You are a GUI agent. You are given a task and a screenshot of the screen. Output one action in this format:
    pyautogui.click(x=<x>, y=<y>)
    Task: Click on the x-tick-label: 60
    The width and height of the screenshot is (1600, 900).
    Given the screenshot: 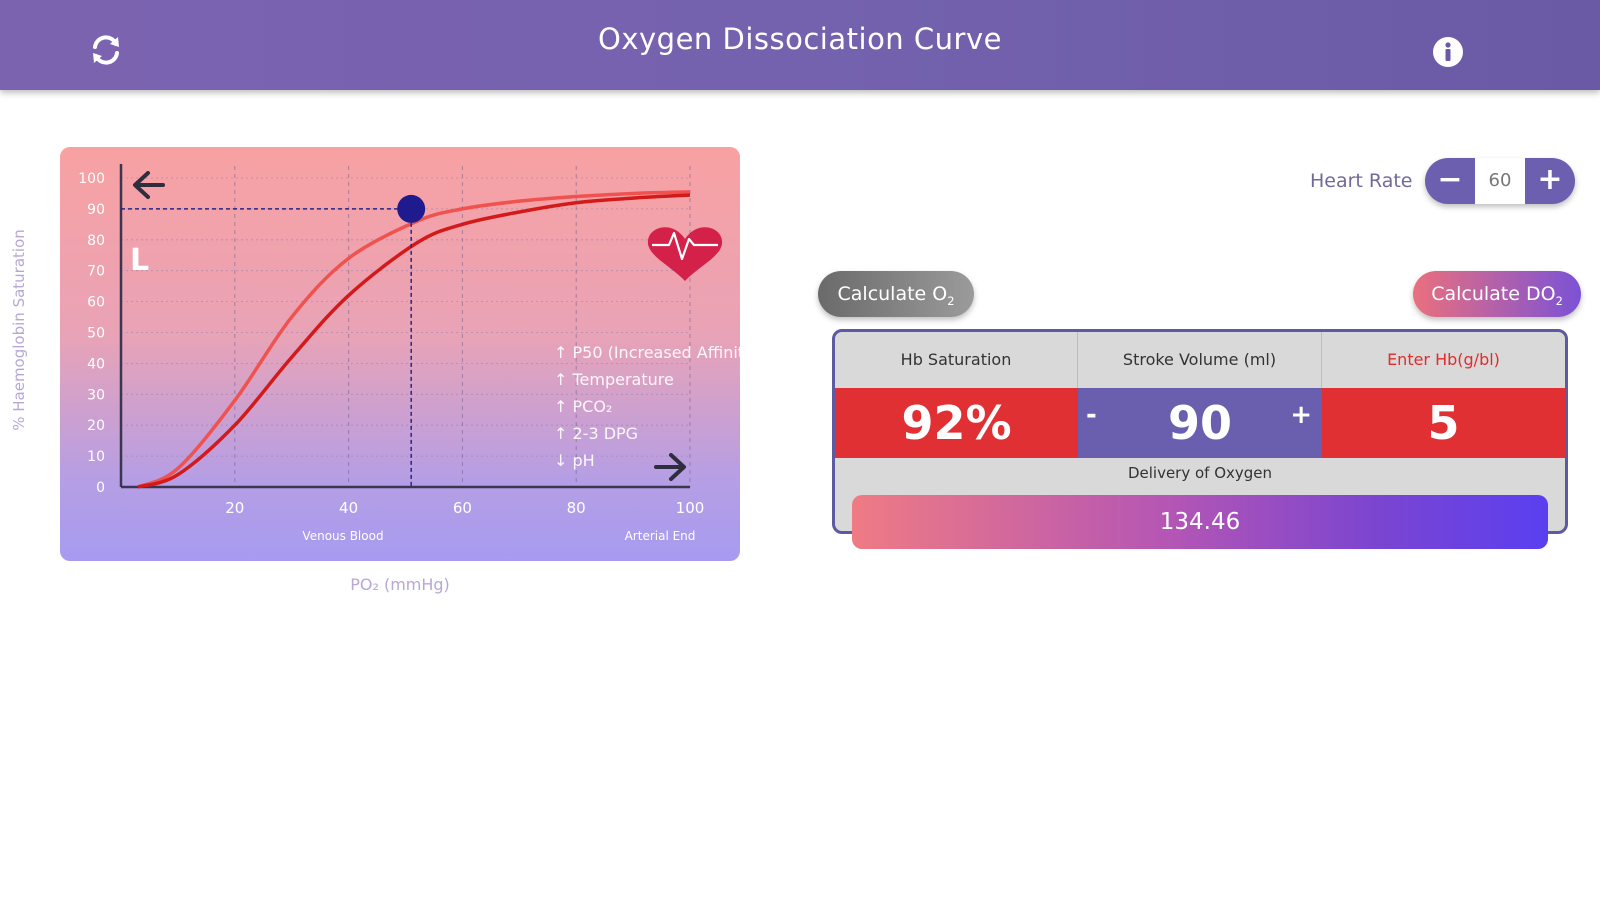 What is the action you would take?
    pyautogui.click(x=462, y=508)
    